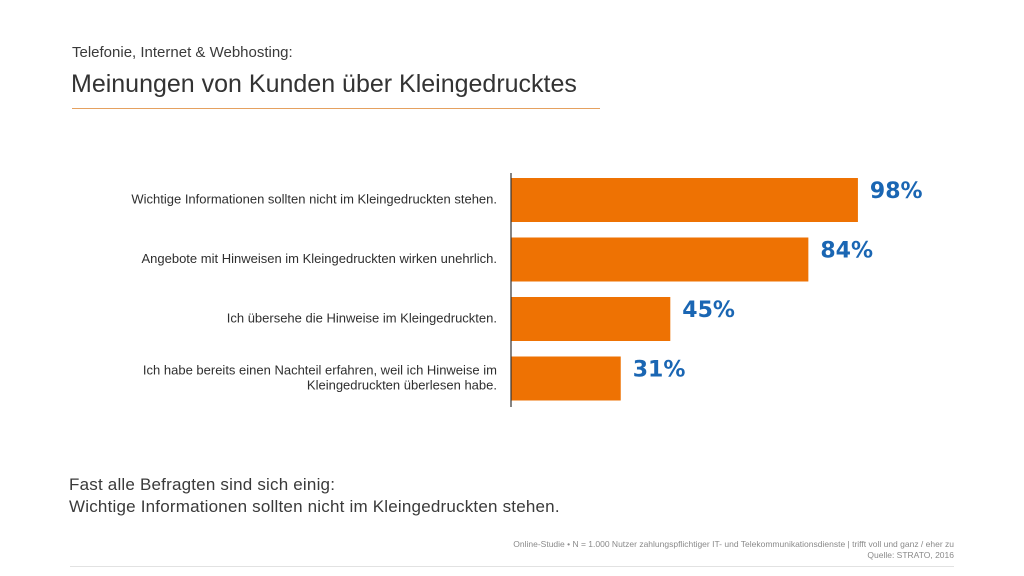  Describe the element at coordinates (896, 191) in the screenshot. I see `value-label-1: 98%` at that location.